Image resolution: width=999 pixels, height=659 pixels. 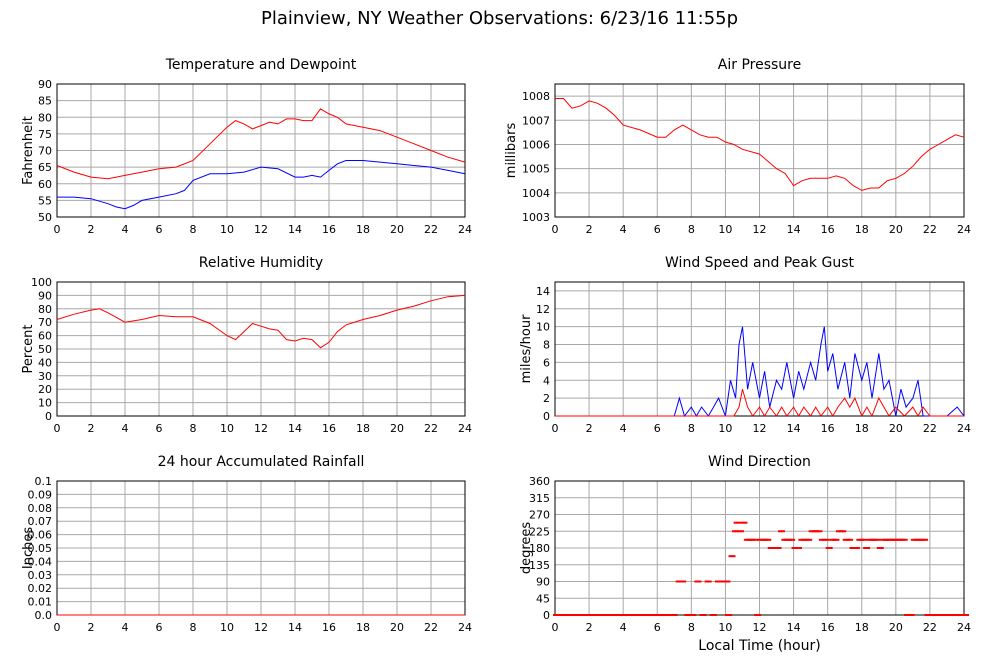 What do you see at coordinates (759, 263) in the screenshot?
I see `chart-title: Wind Speed and Peak Gust` at bounding box center [759, 263].